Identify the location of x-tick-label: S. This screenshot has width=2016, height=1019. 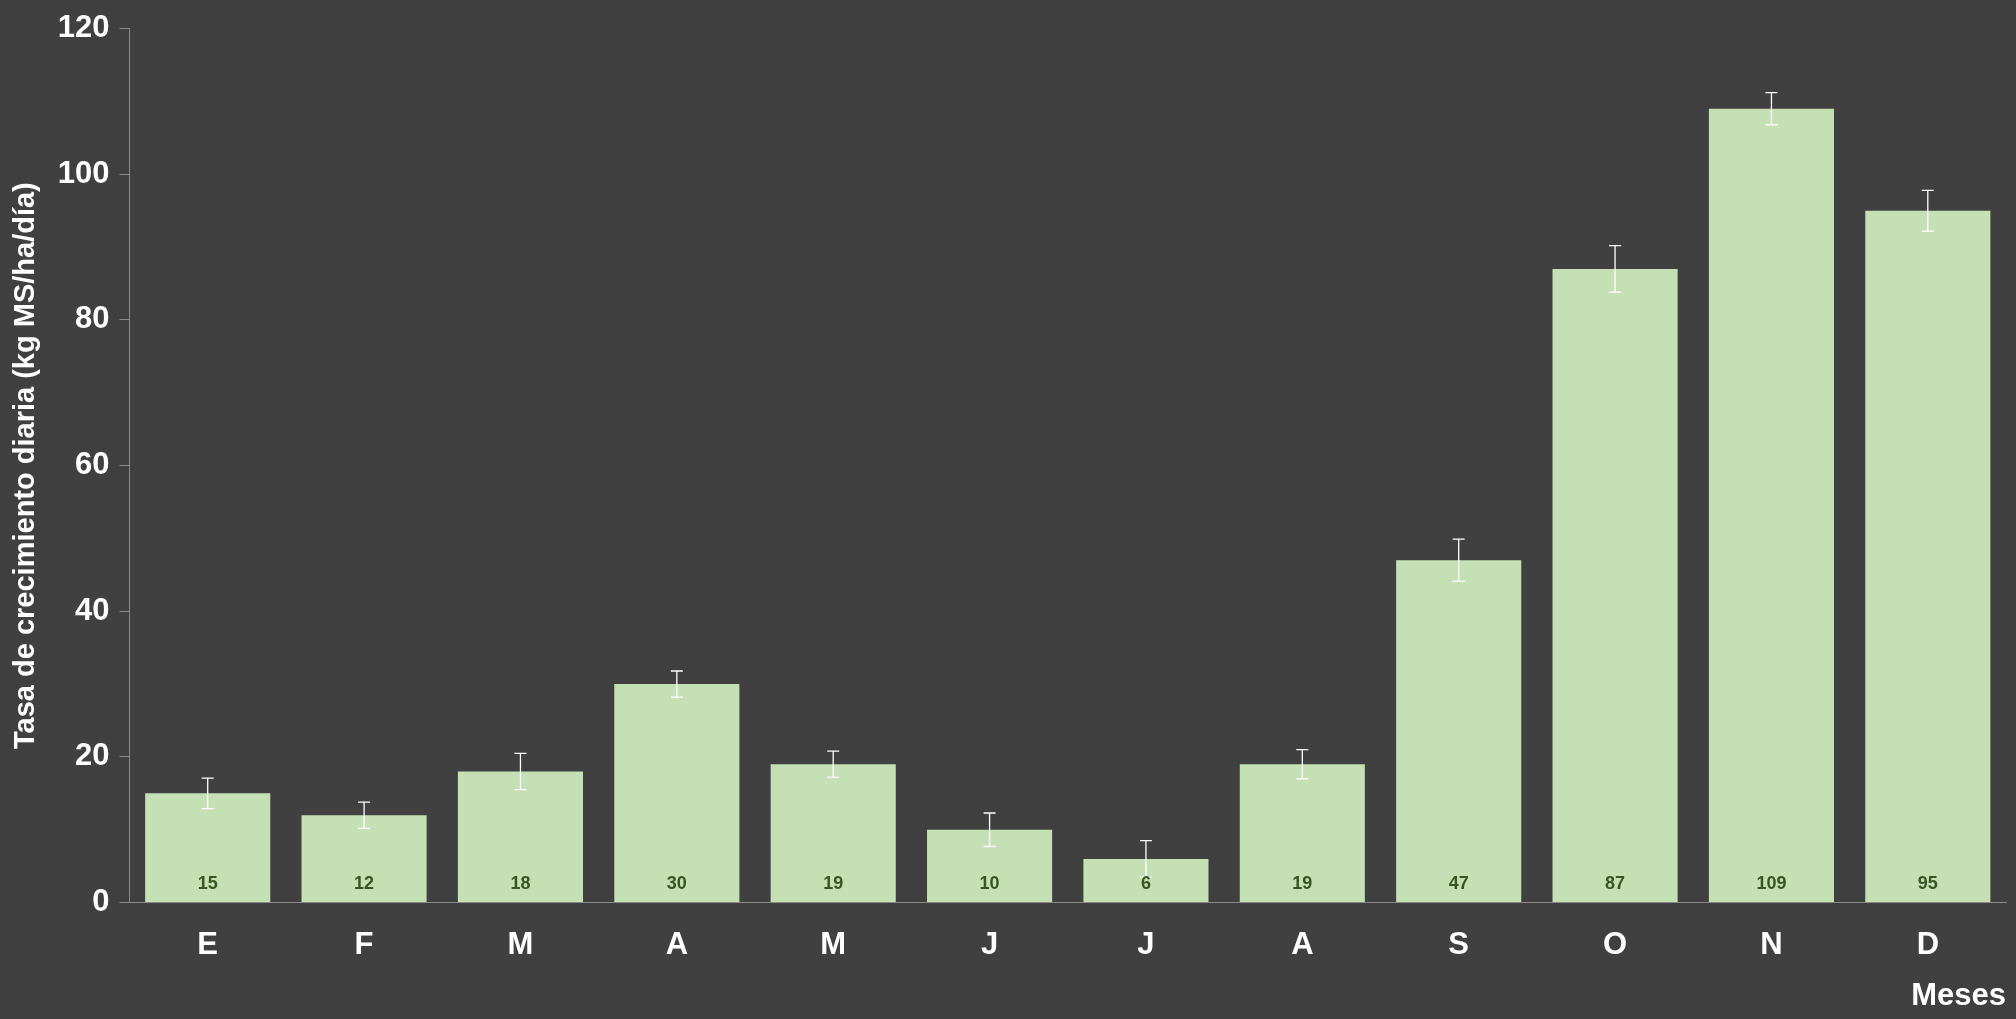
(1459, 943).